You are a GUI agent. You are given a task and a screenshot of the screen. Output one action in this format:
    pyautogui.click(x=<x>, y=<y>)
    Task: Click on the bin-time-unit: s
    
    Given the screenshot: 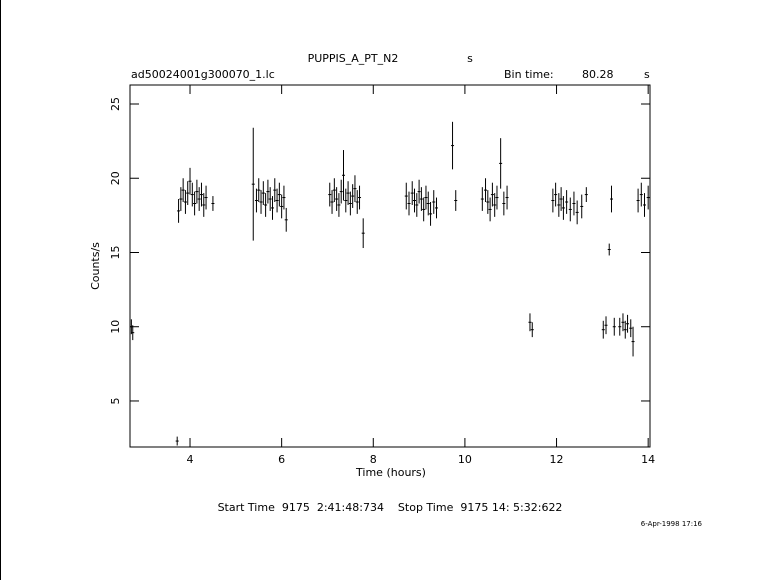 What is the action you would take?
    pyautogui.click(x=647, y=74)
    